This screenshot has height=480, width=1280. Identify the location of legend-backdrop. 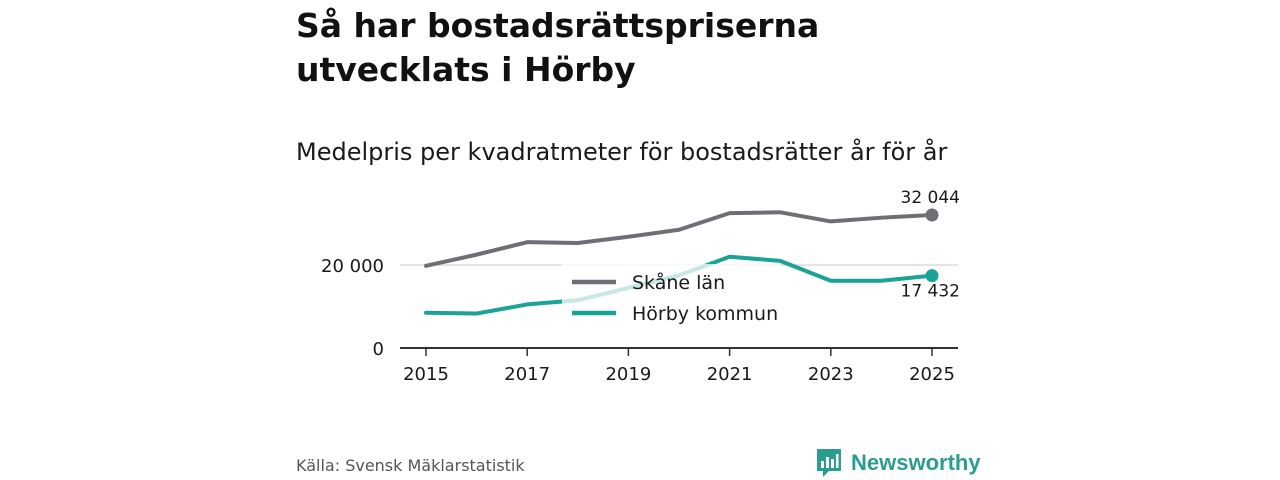
(671, 297).